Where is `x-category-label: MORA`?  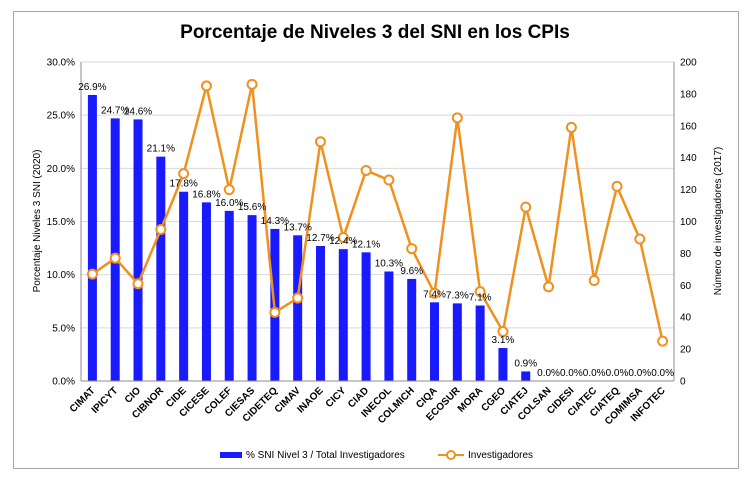
x-category-label: MORA is located at coordinates (470, 399).